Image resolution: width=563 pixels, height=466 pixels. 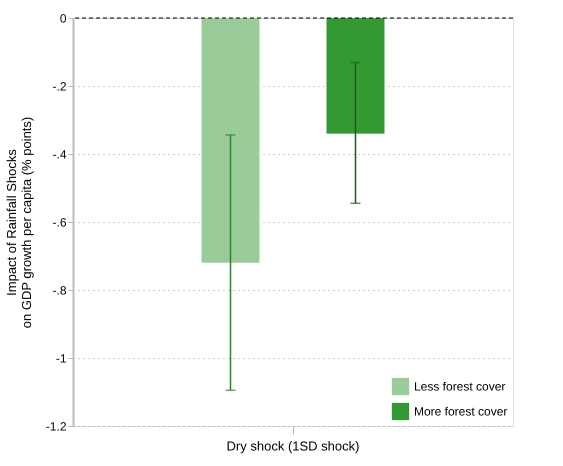 What do you see at coordinates (56, 427) in the screenshot?
I see `y-tick-label: -1.2` at bounding box center [56, 427].